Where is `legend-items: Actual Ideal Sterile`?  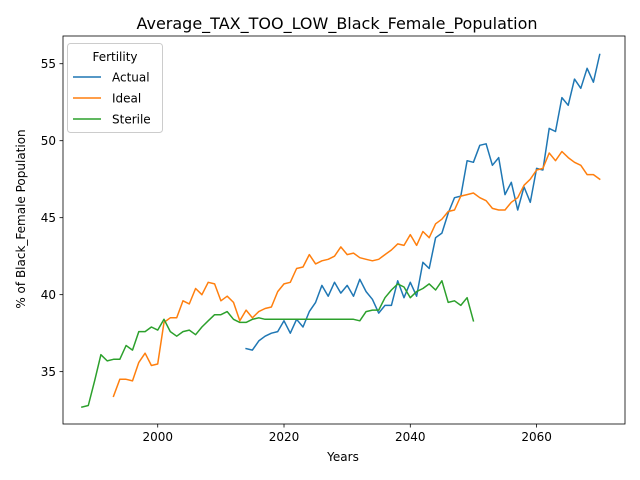 legend-items: Actual Ideal Sterile is located at coordinates (112, 99).